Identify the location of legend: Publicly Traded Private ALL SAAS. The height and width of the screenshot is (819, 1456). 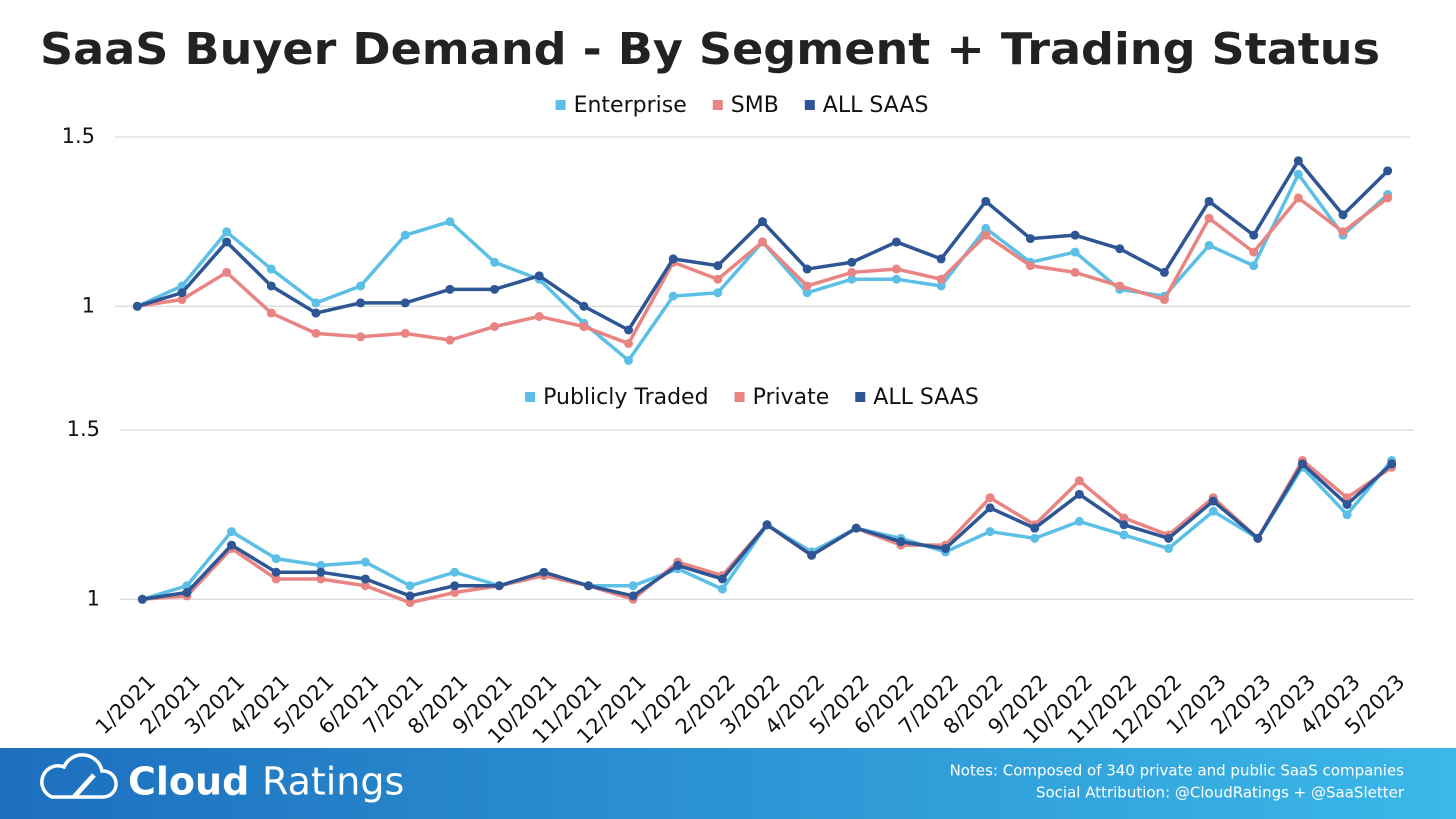
(752, 397).